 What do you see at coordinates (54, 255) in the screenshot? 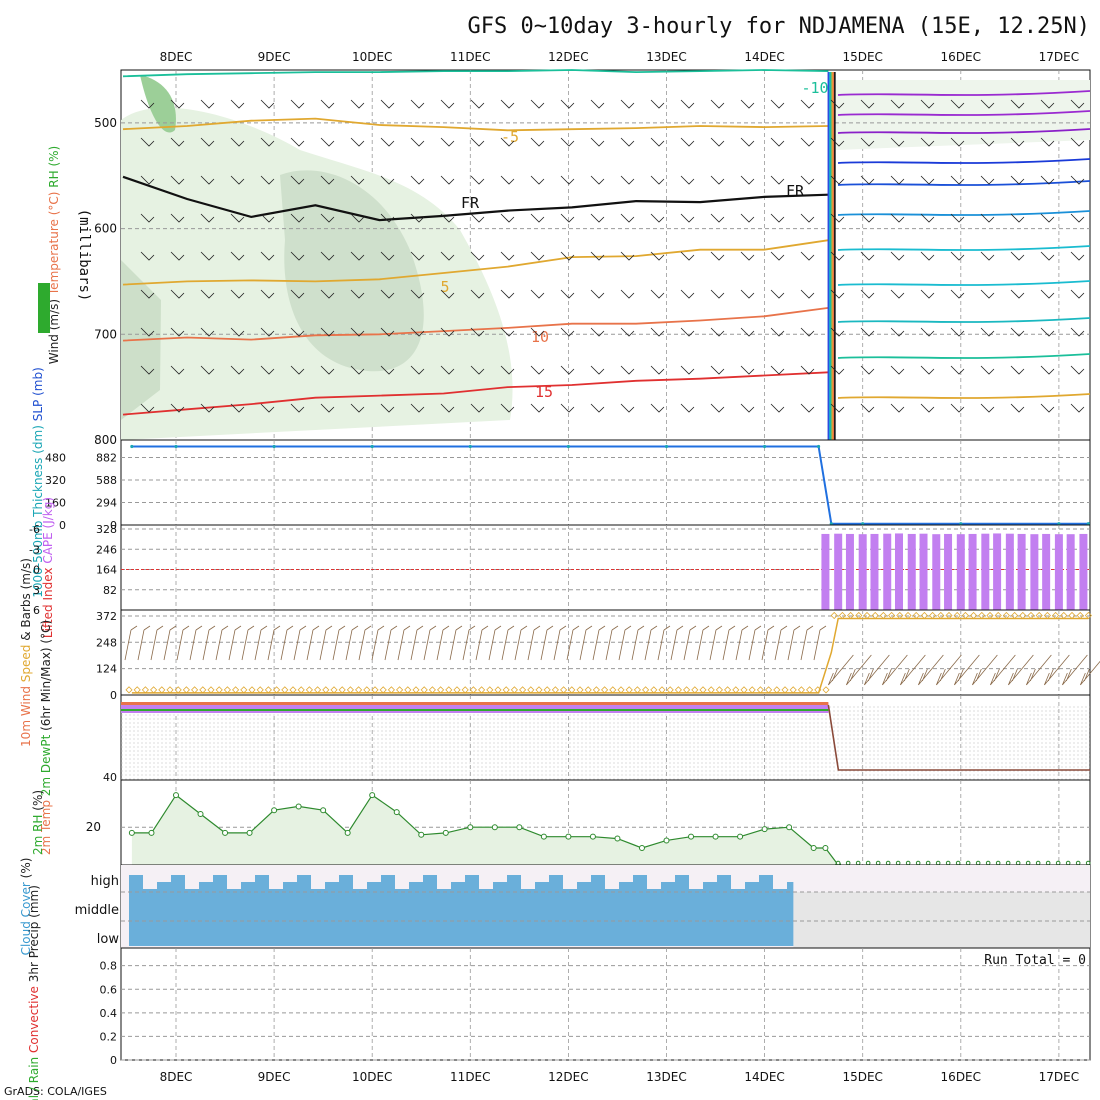
I see `ylabel-upper_air: Wind (m/s) Temperature (°C) RH (%)` at bounding box center [54, 255].